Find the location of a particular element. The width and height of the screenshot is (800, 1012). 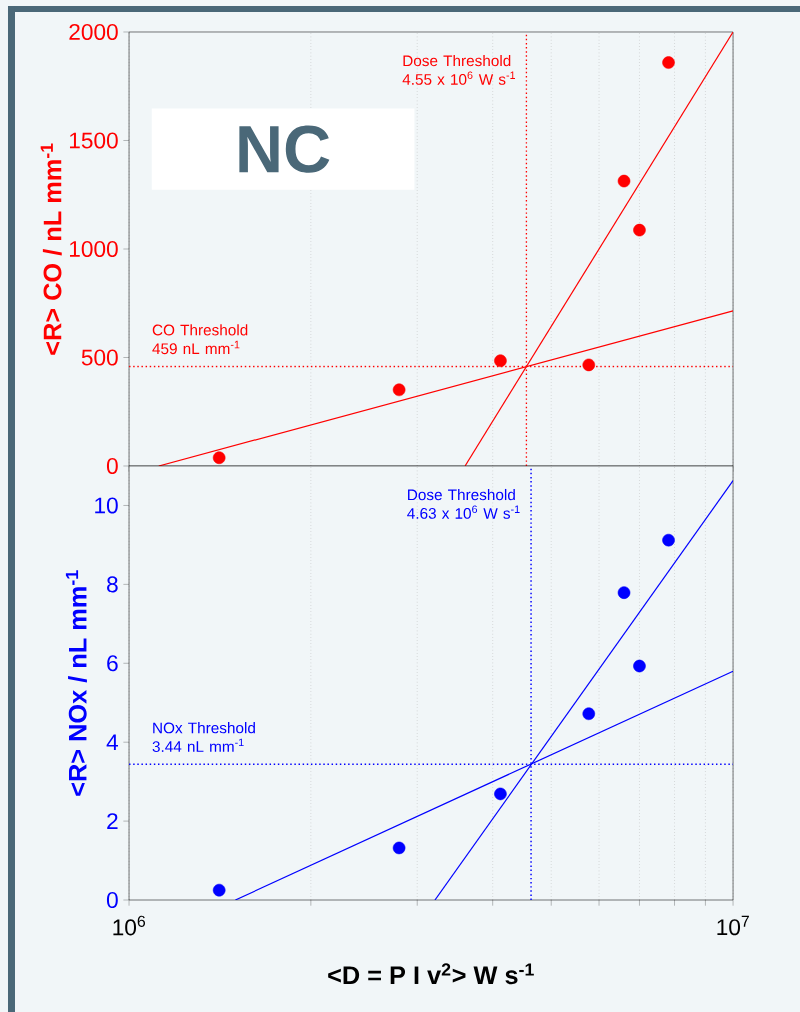

y-tick-label: 500 is located at coordinates (99, 357).